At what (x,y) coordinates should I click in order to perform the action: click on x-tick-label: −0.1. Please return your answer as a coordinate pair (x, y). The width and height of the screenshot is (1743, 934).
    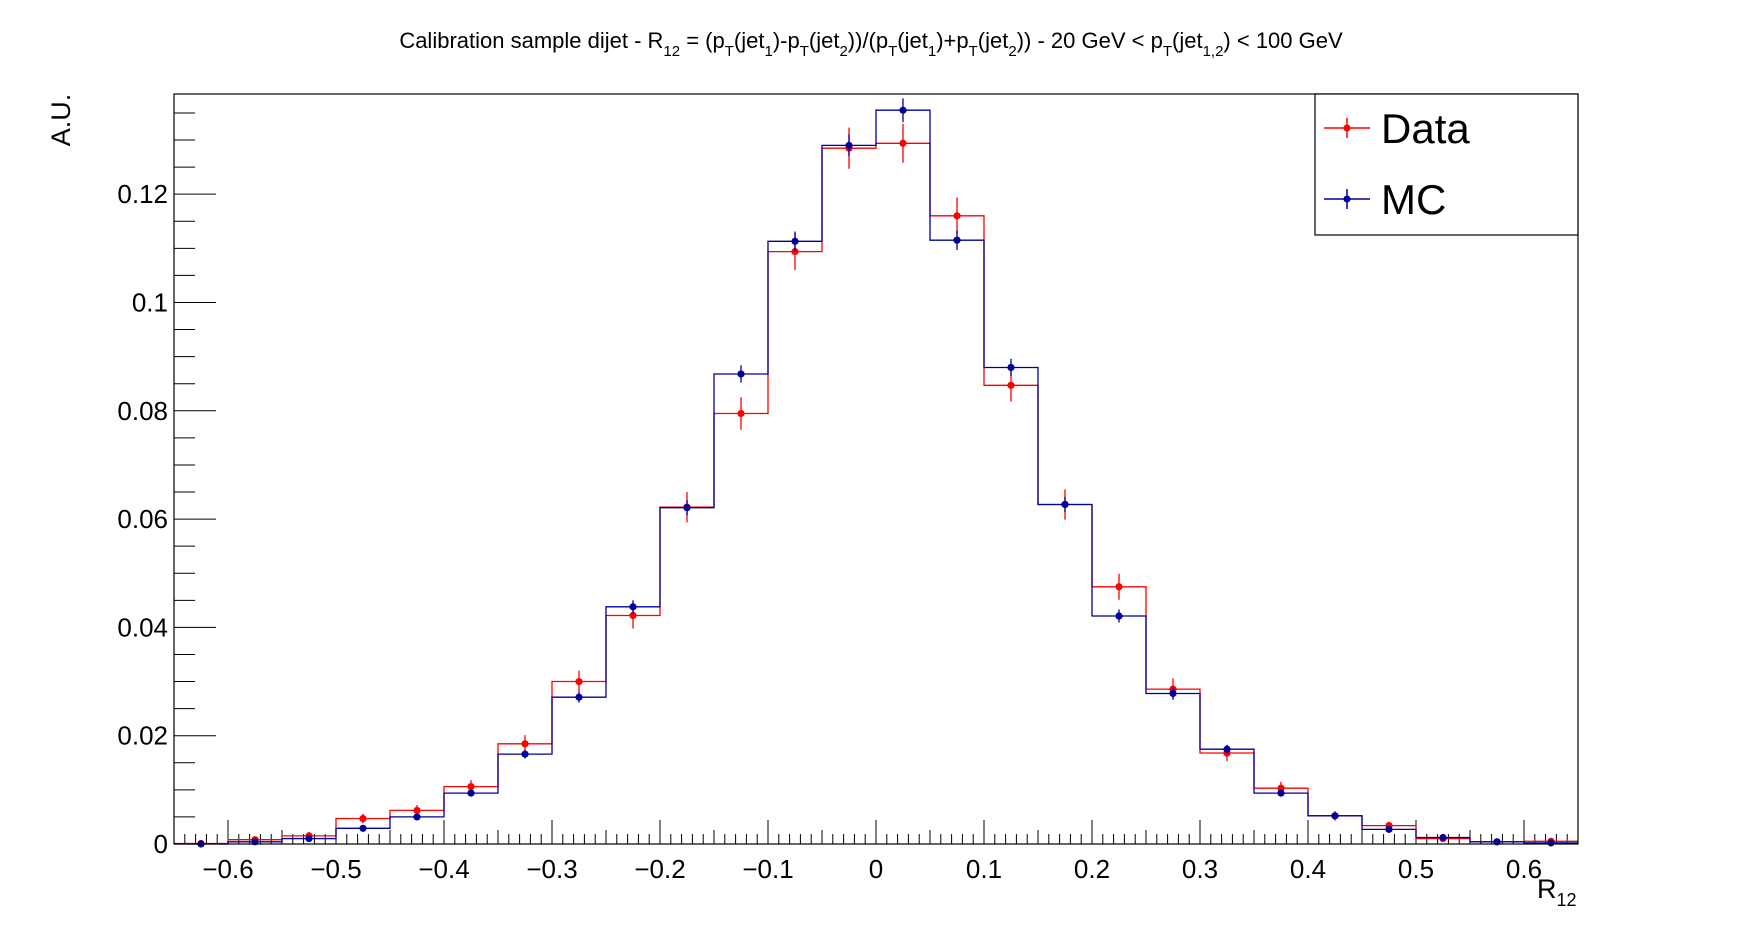
    Looking at the image, I should click on (767, 869).